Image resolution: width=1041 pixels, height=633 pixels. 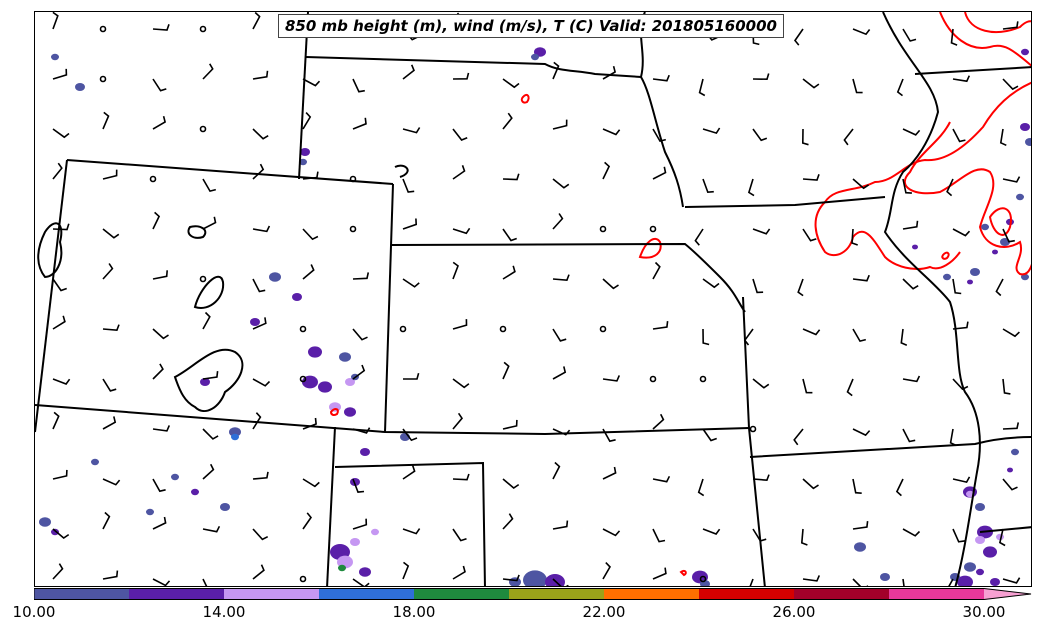 What do you see at coordinates (945, 255) in the screenshot?
I see `temperature-contour` at bounding box center [945, 255].